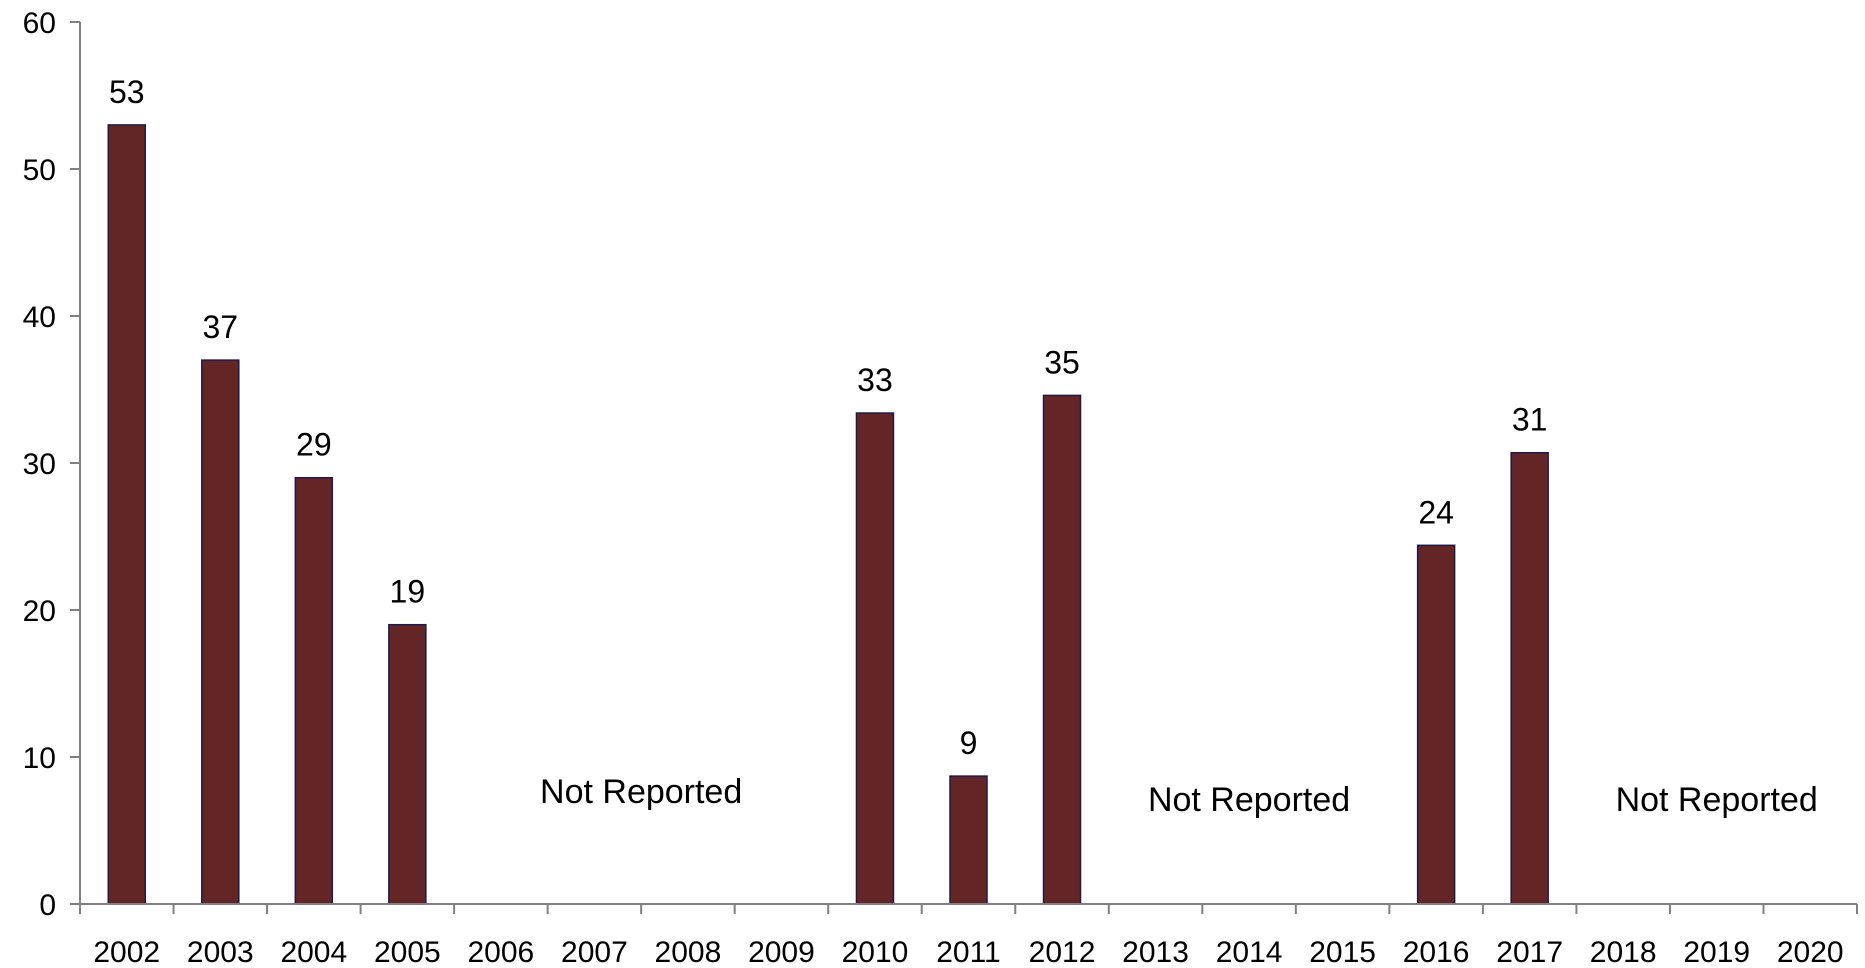  What do you see at coordinates (594, 952) in the screenshot?
I see `x-tick-label: 2007` at bounding box center [594, 952].